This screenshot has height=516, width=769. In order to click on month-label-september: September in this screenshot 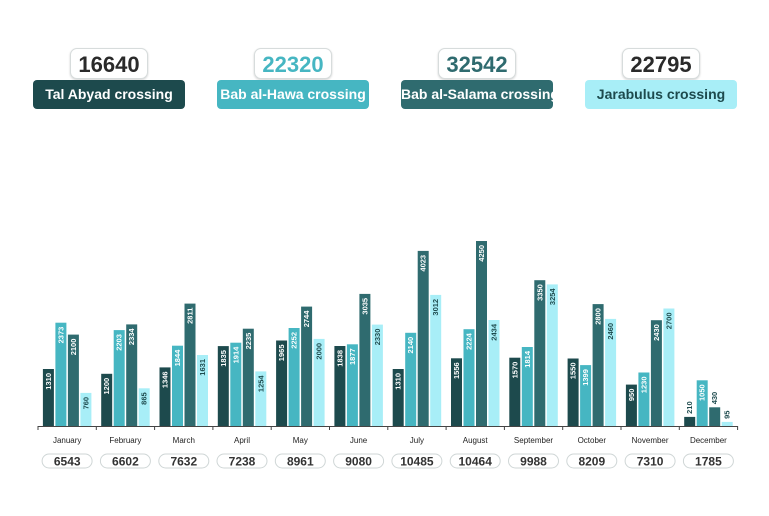, I will do `click(533, 440)`.